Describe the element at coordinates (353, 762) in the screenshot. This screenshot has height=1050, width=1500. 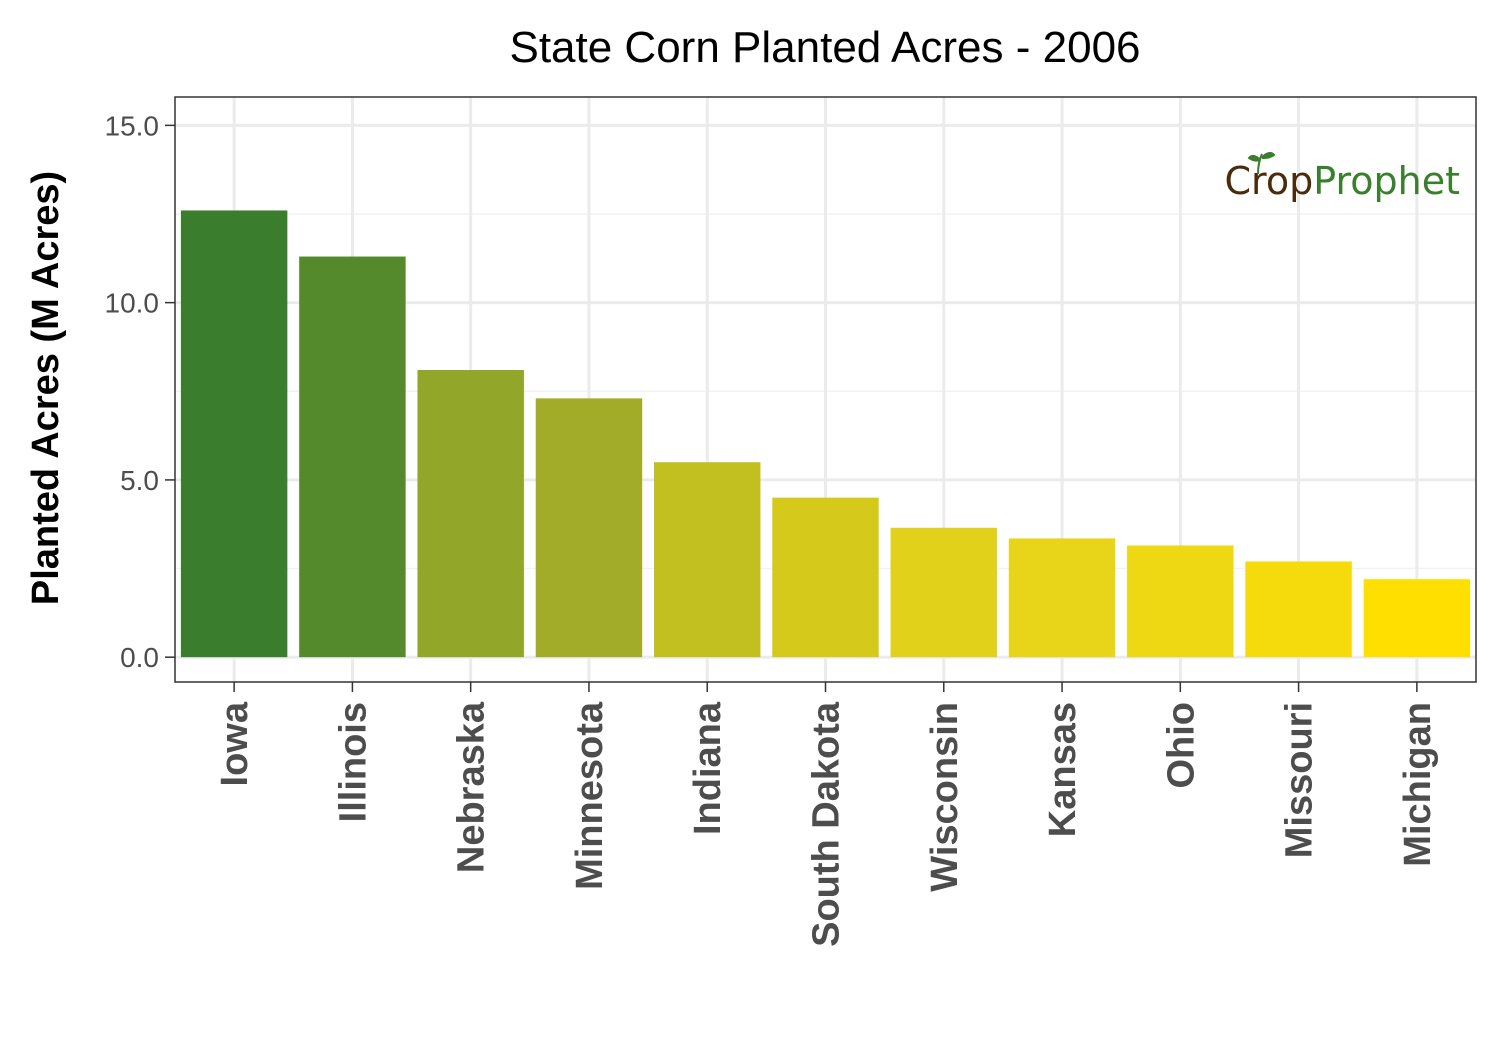
I see `x-tick-label: Illinois` at that location.